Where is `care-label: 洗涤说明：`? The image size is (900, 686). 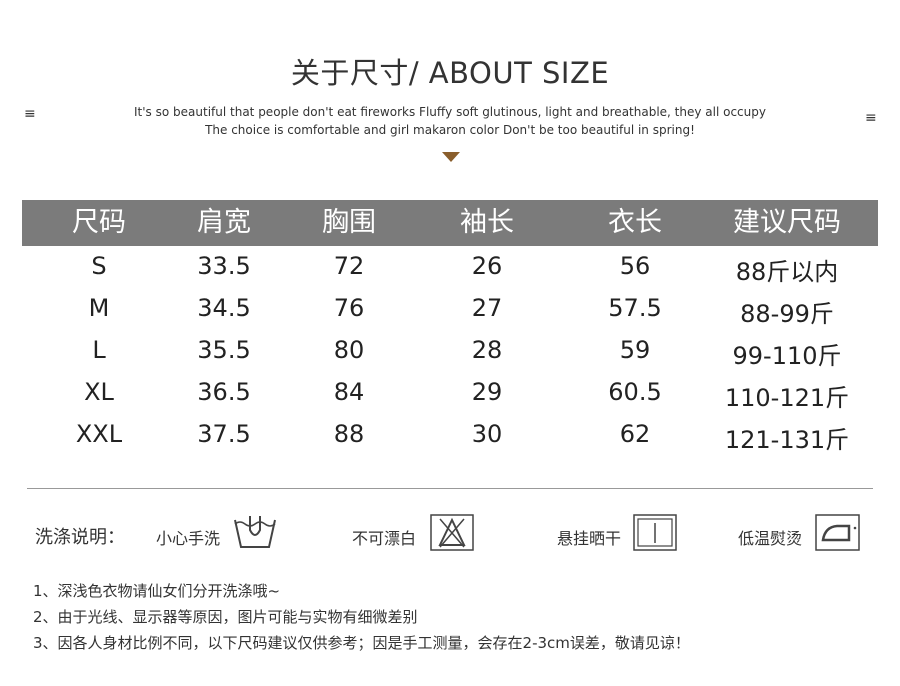
care-label: 洗涤说明： is located at coordinates (80, 537).